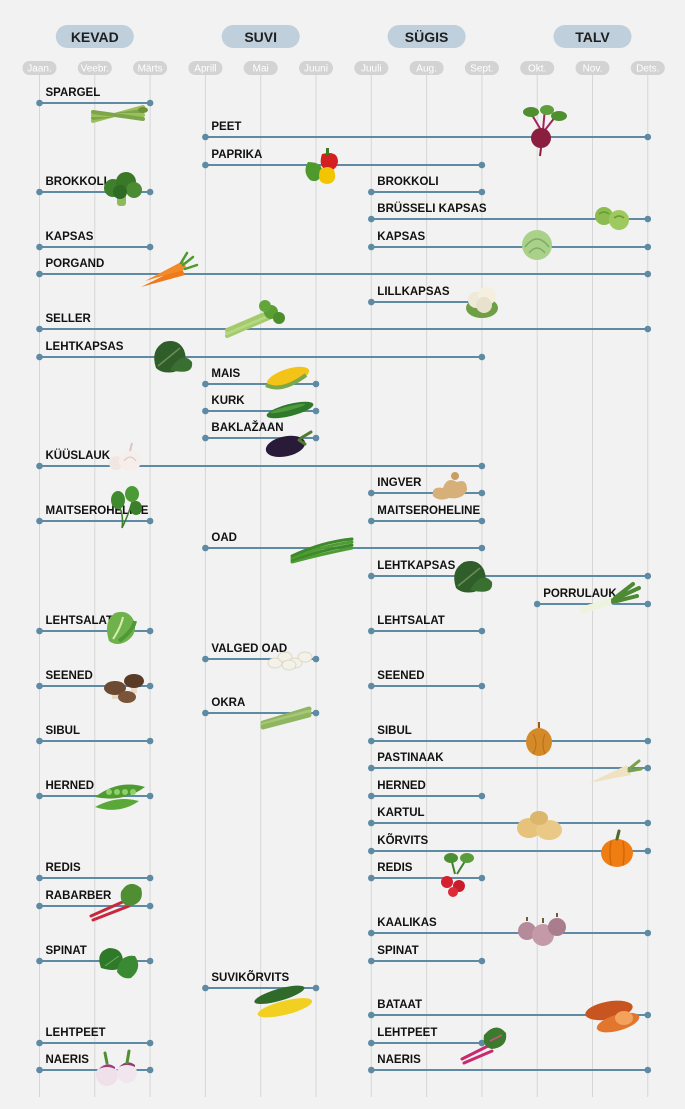 The image size is (685, 1109). I want to click on beet-icon, so click(545, 131).